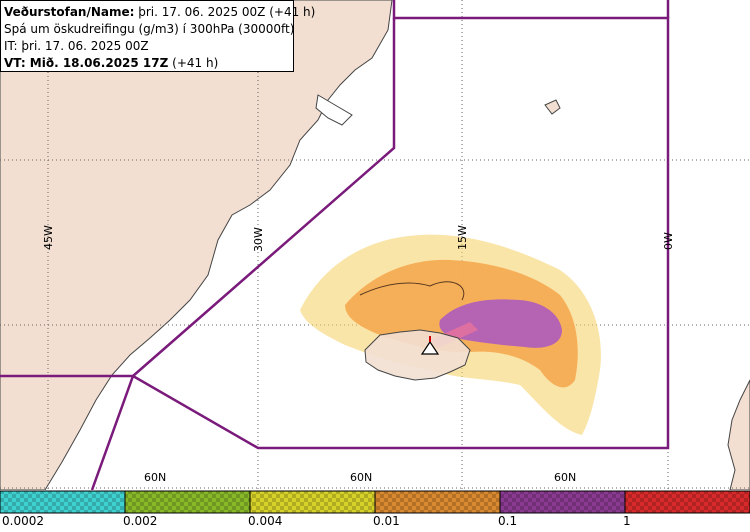 Image resolution: width=750 pixels, height=532 pixels. What do you see at coordinates (48, 237) in the screenshot?
I see `lon-label-45w: 45W` at bounding box center [48, 237].